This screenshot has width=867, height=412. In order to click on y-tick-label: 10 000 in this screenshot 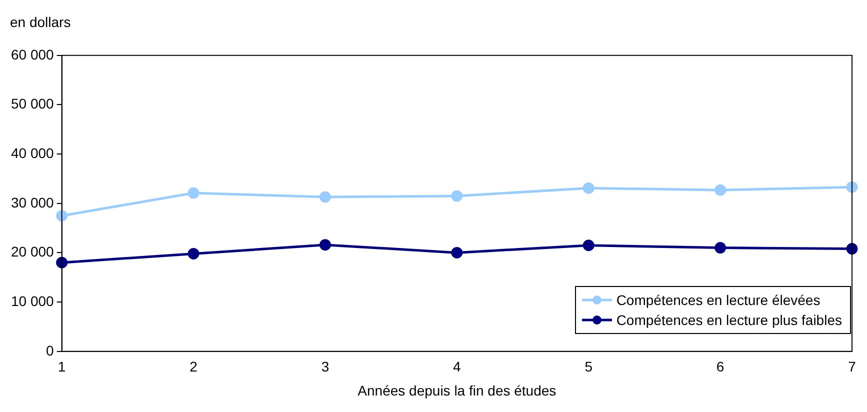, I will do `click(32, 300)`.